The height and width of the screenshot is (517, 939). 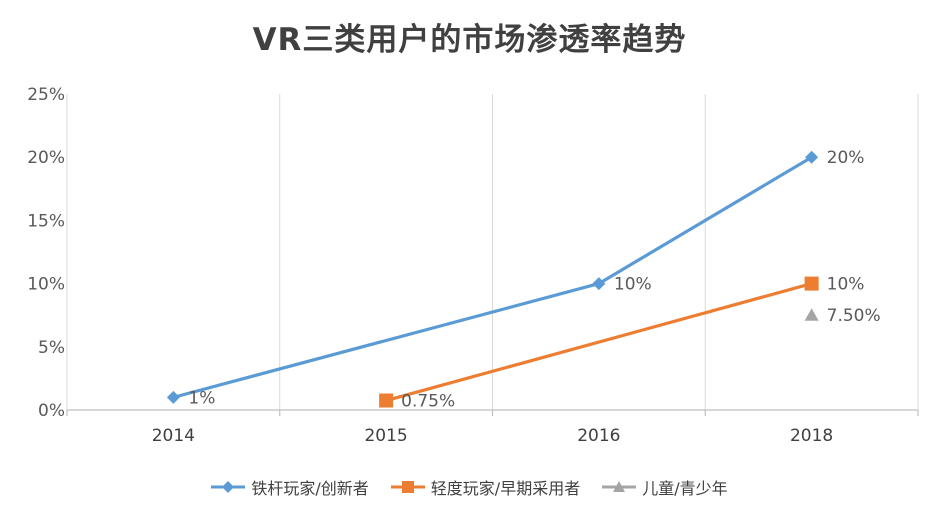 I want to click on x-tick-label: 2014, so click(x=173, y=436).